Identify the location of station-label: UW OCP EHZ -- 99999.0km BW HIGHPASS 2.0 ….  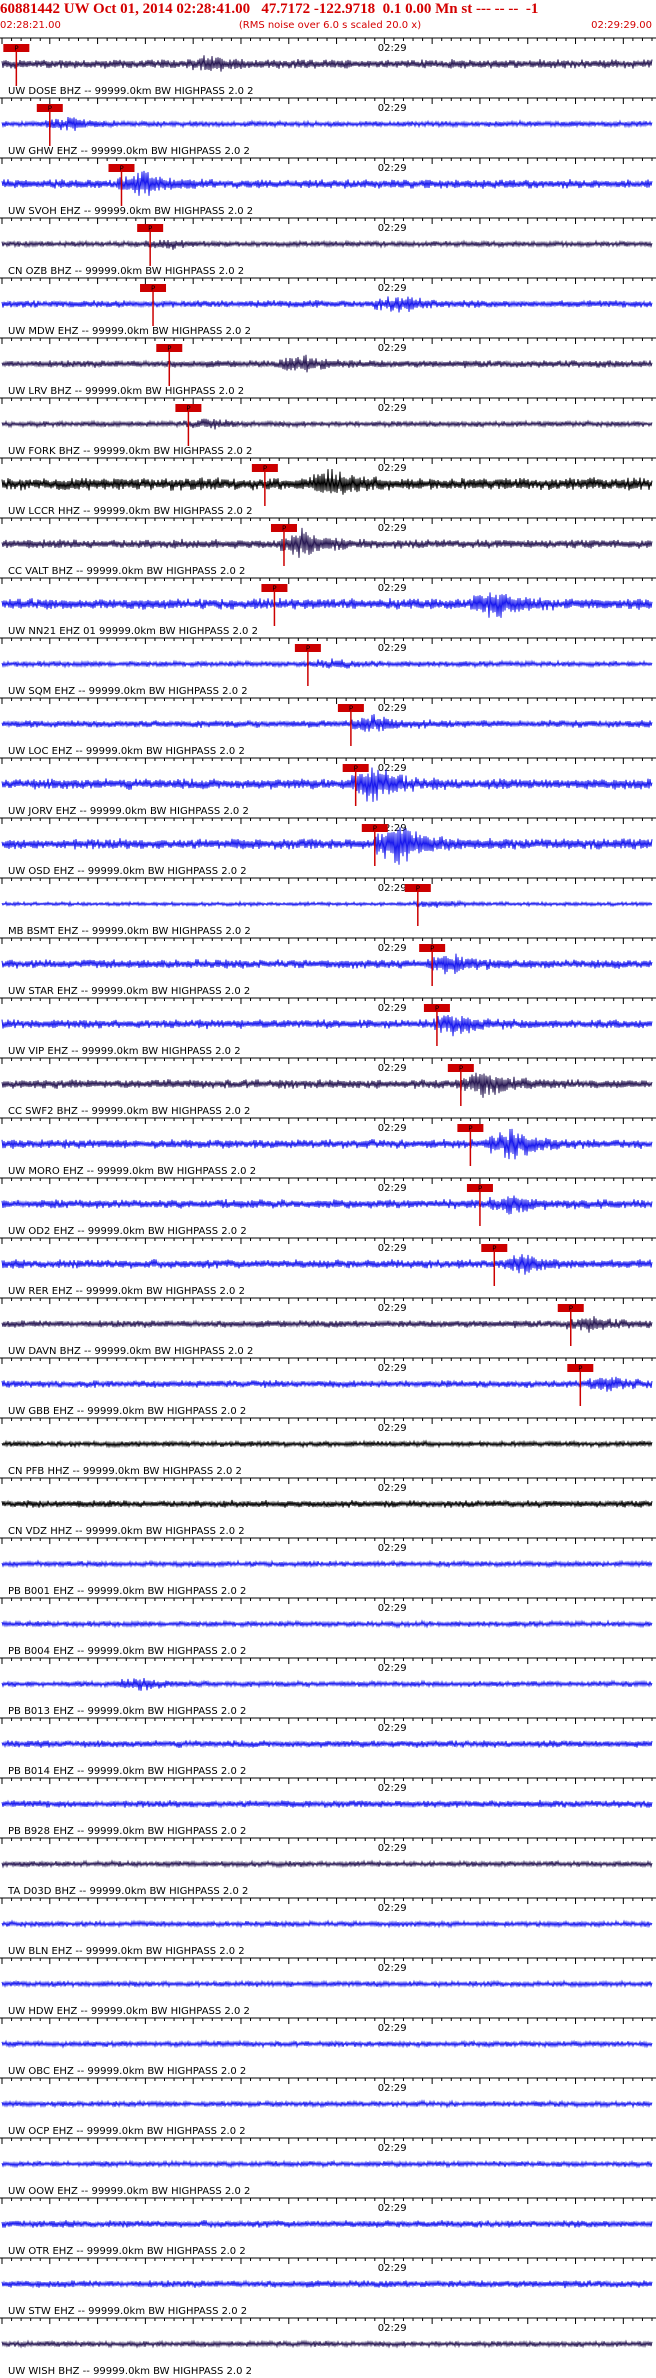
(127, 2131).